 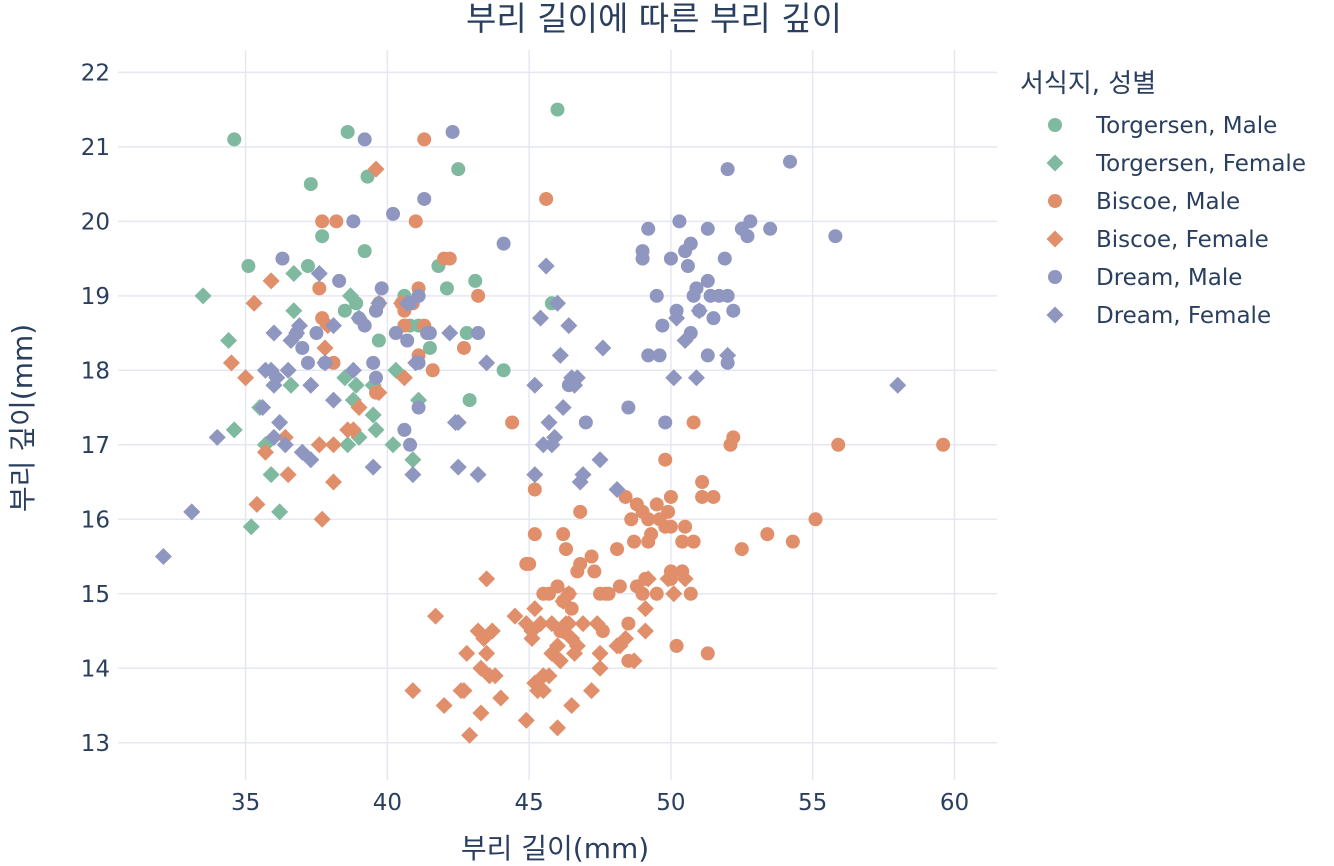 I want to click on legend-item: Torgersen, Female, so click(x=1176, y=164).